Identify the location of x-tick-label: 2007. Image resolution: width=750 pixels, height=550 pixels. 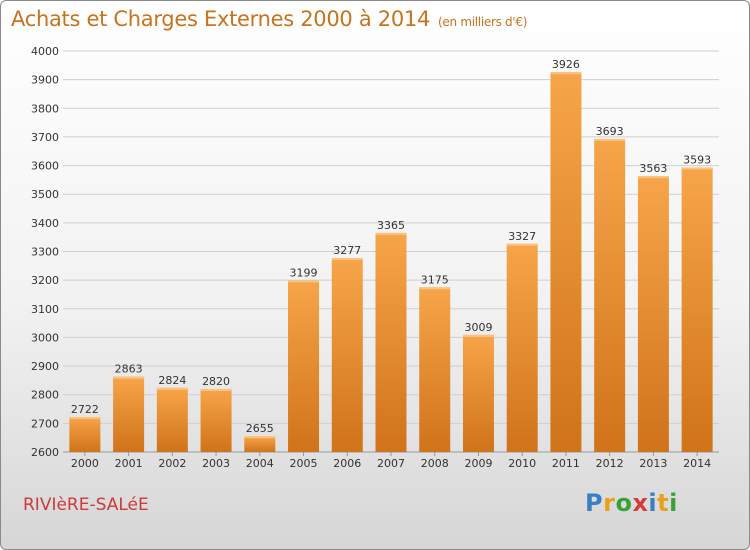
(391, 463).